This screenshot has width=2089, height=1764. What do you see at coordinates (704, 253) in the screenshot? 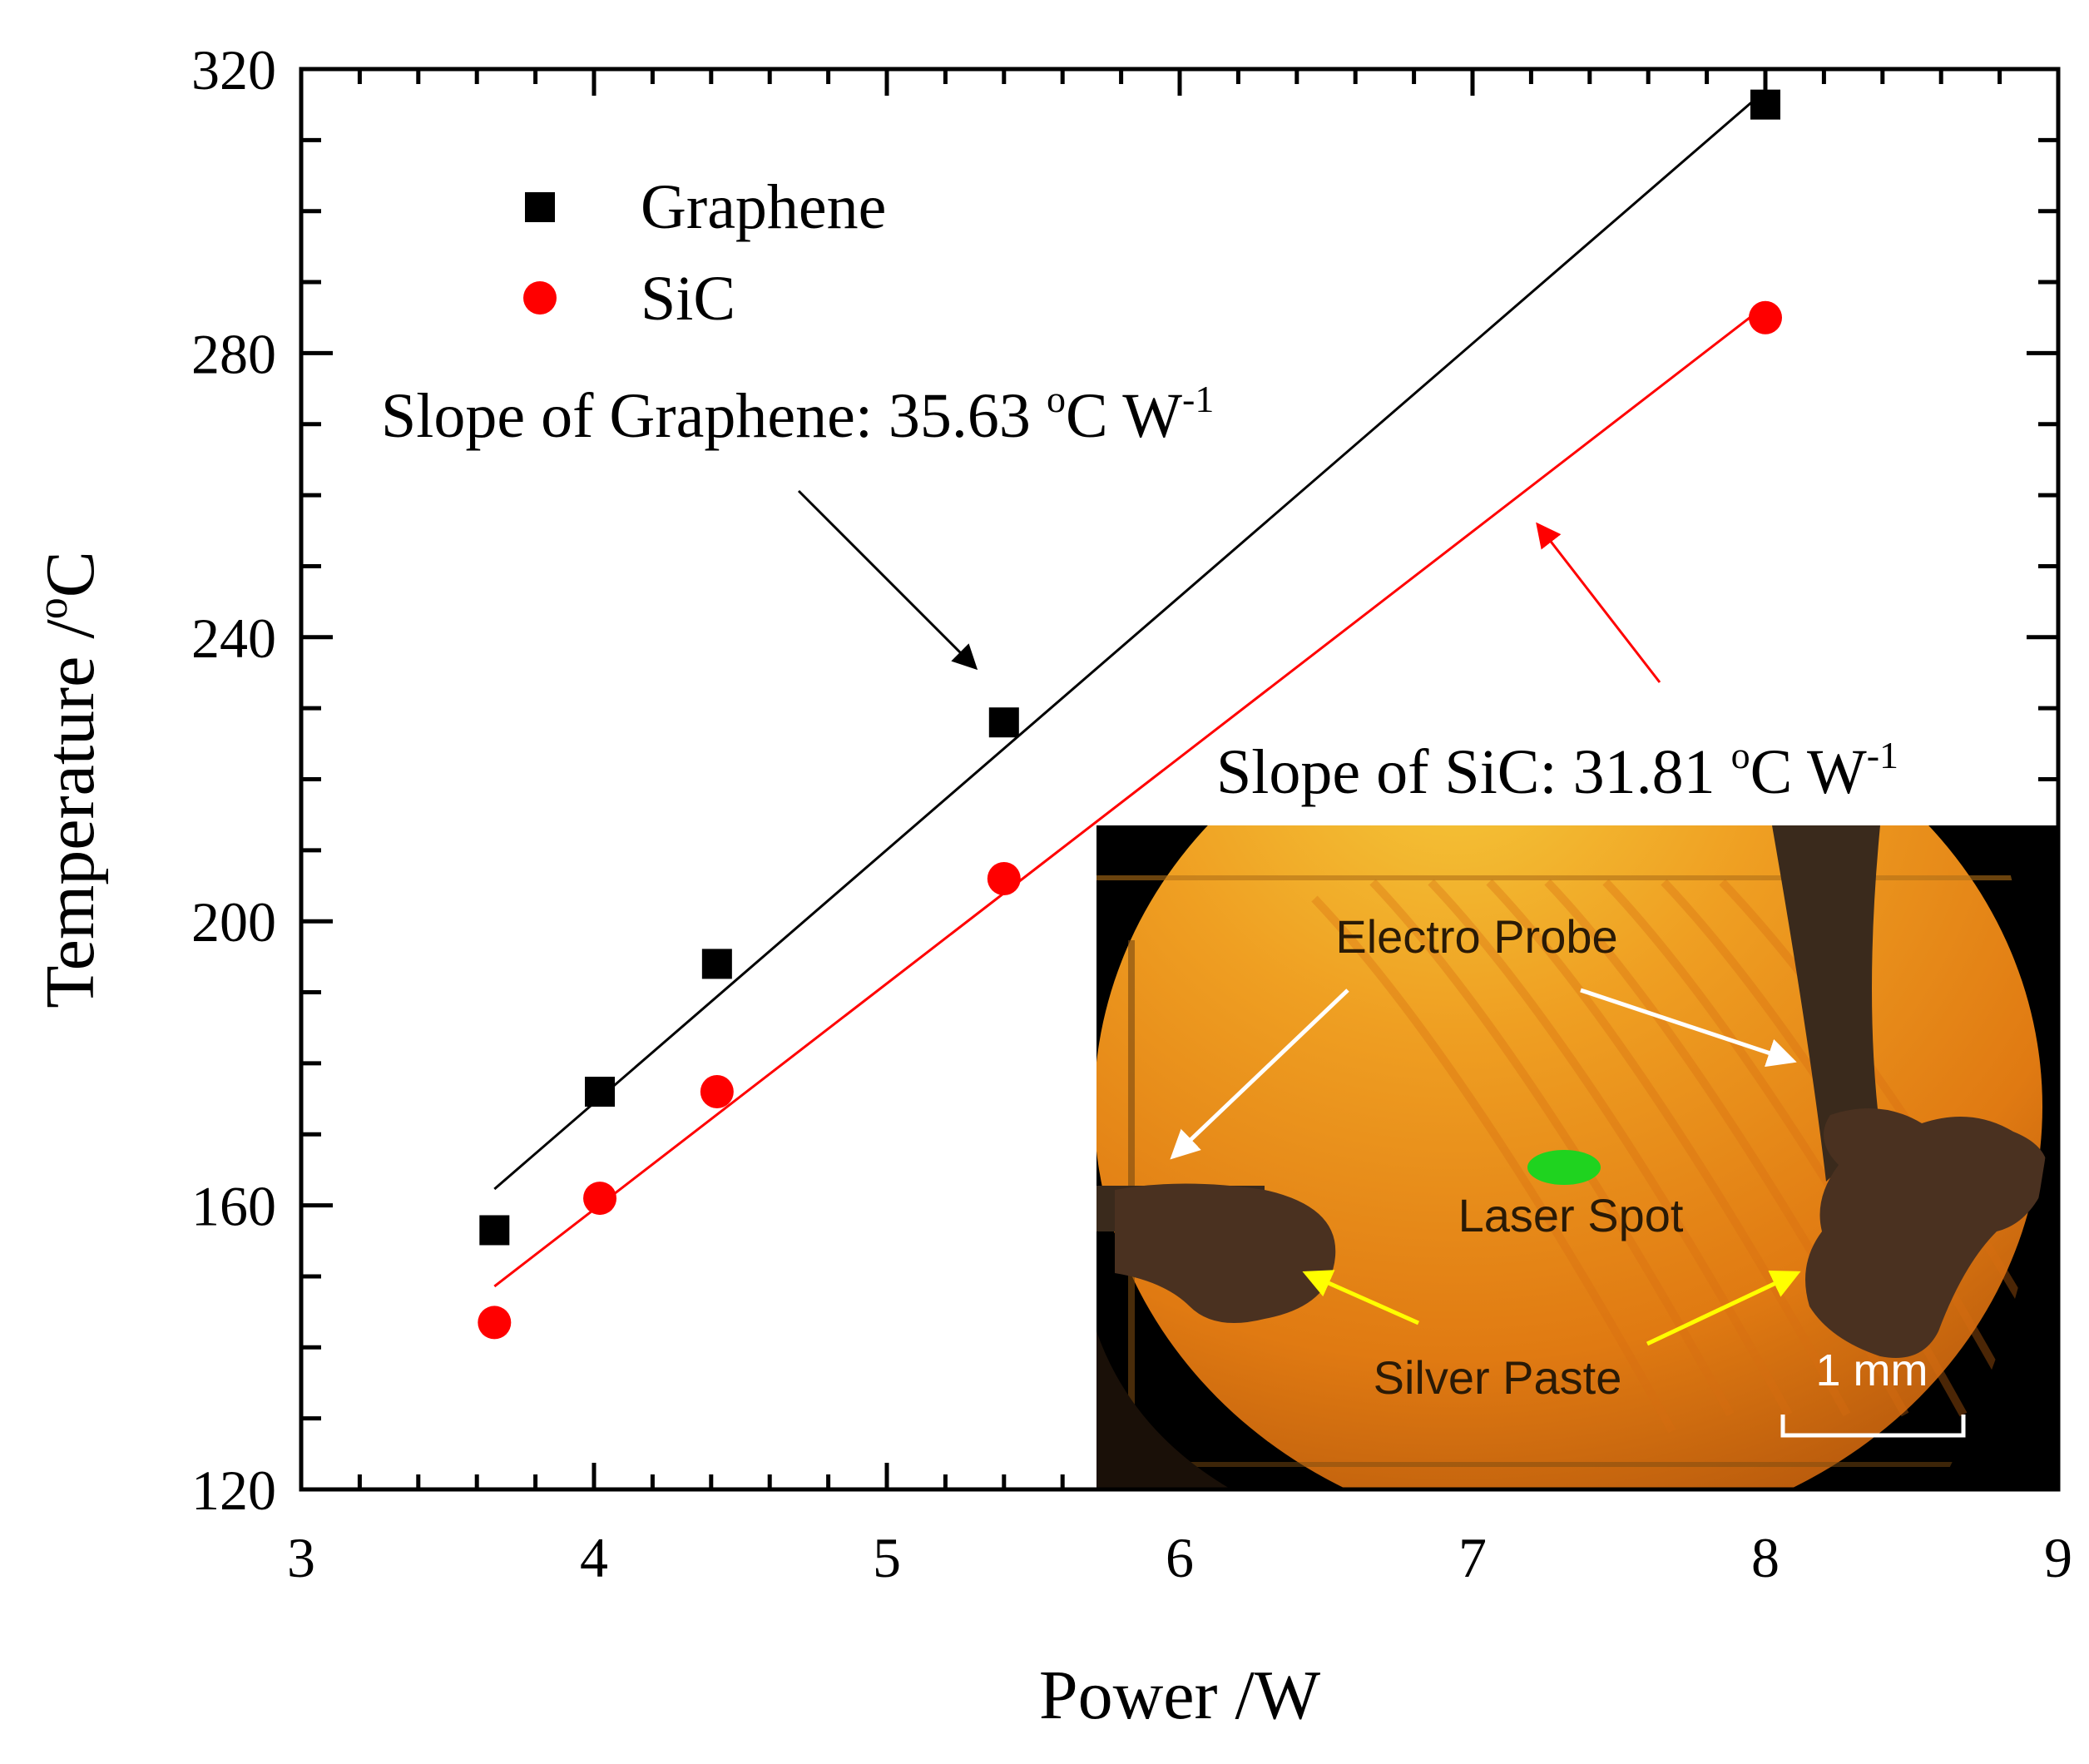
I see `legend: Graphene SiC` at bounding box center [704, 253].